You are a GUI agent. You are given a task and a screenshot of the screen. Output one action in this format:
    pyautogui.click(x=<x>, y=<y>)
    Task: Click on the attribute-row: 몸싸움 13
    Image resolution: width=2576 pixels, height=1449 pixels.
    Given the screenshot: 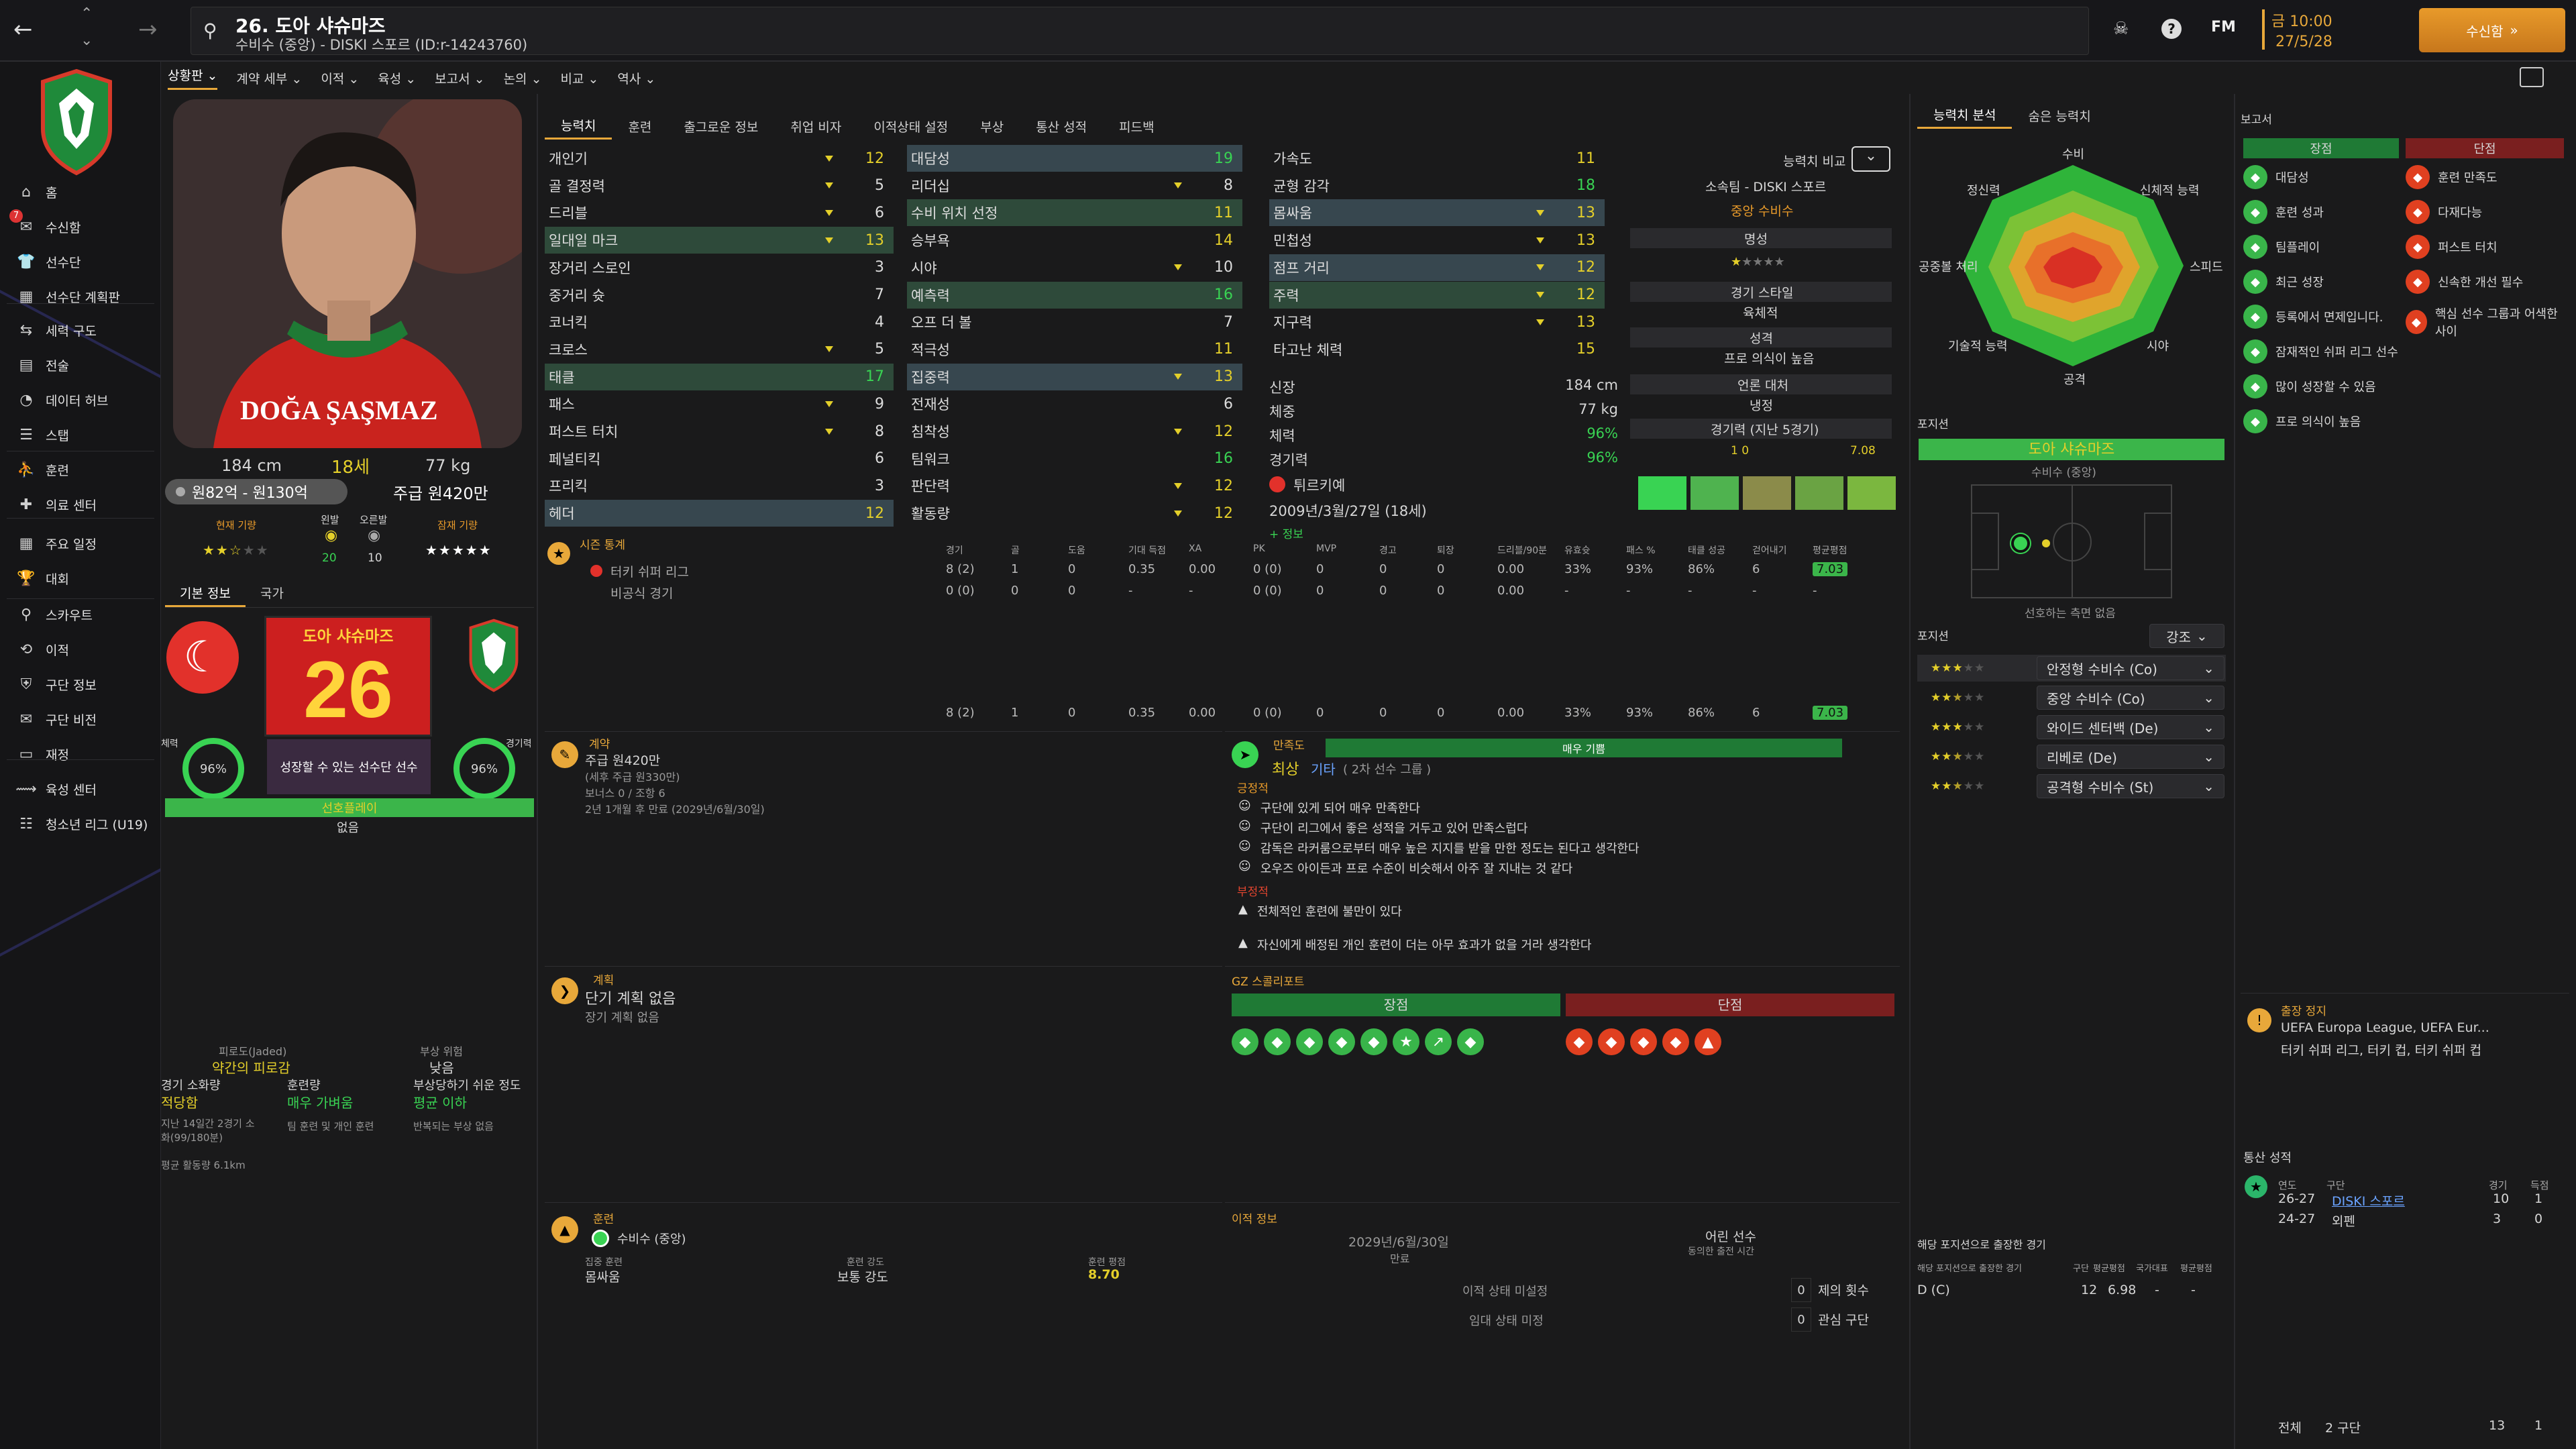 What is the action you would take?
    pyautogui.click(x=1437, y=213)
    